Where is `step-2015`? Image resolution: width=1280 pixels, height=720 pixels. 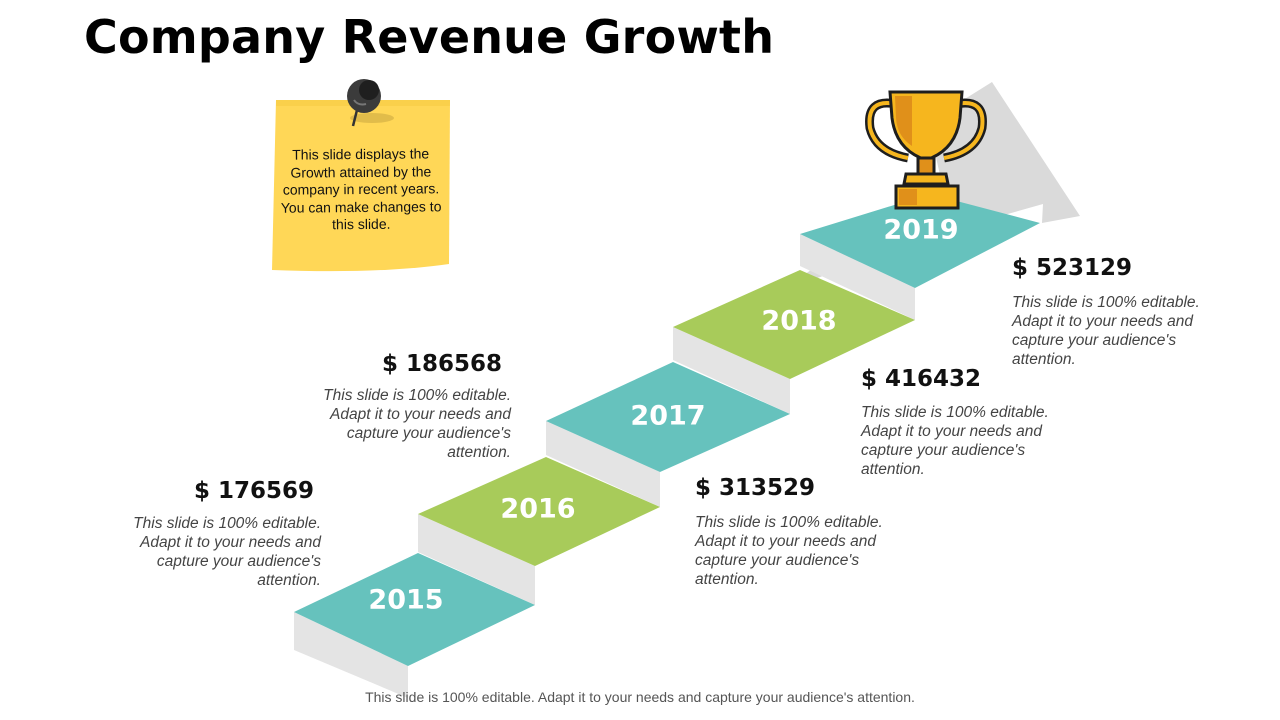 step-2015 is located at coordinates (414, 625).